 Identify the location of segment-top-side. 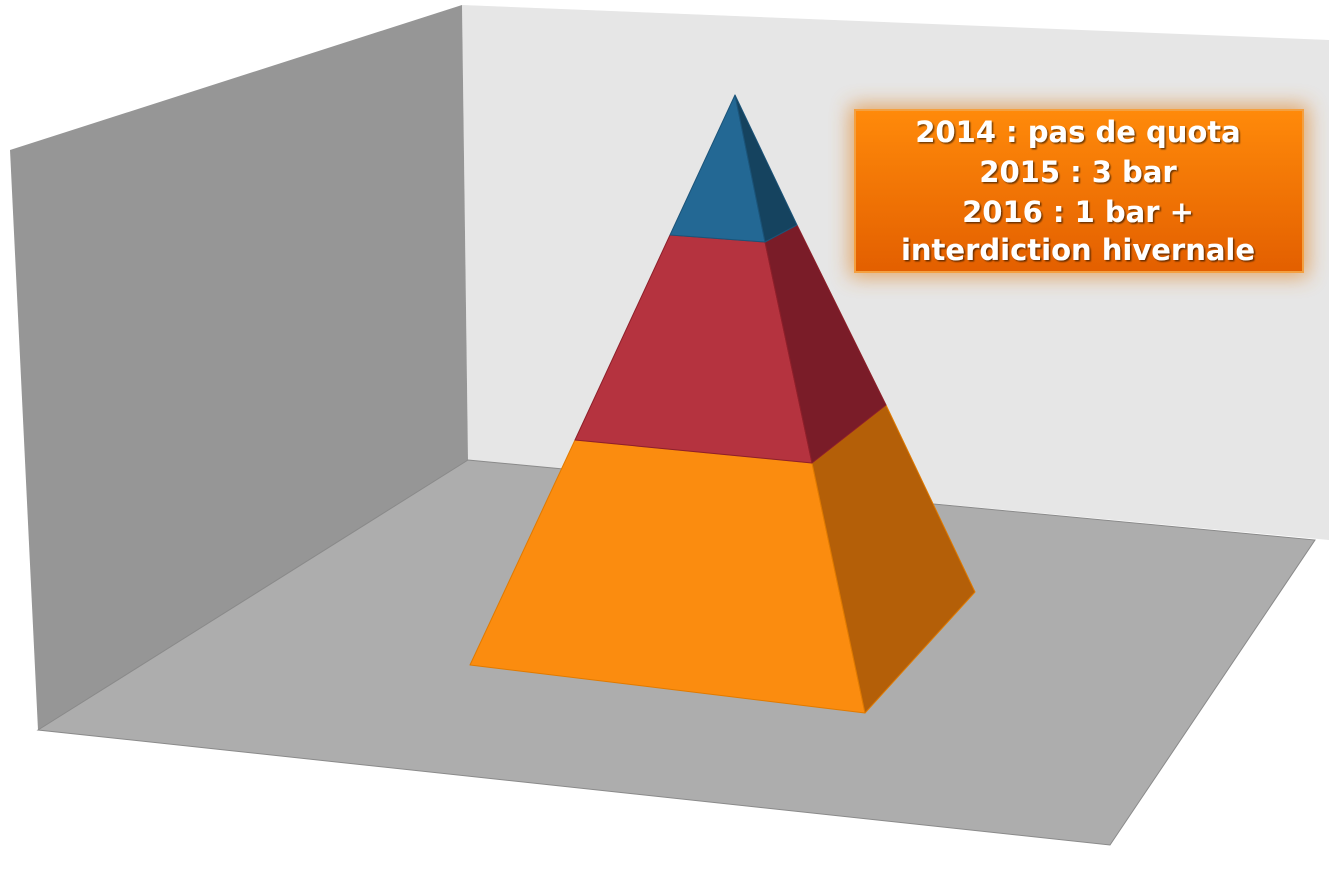
(766, 168).